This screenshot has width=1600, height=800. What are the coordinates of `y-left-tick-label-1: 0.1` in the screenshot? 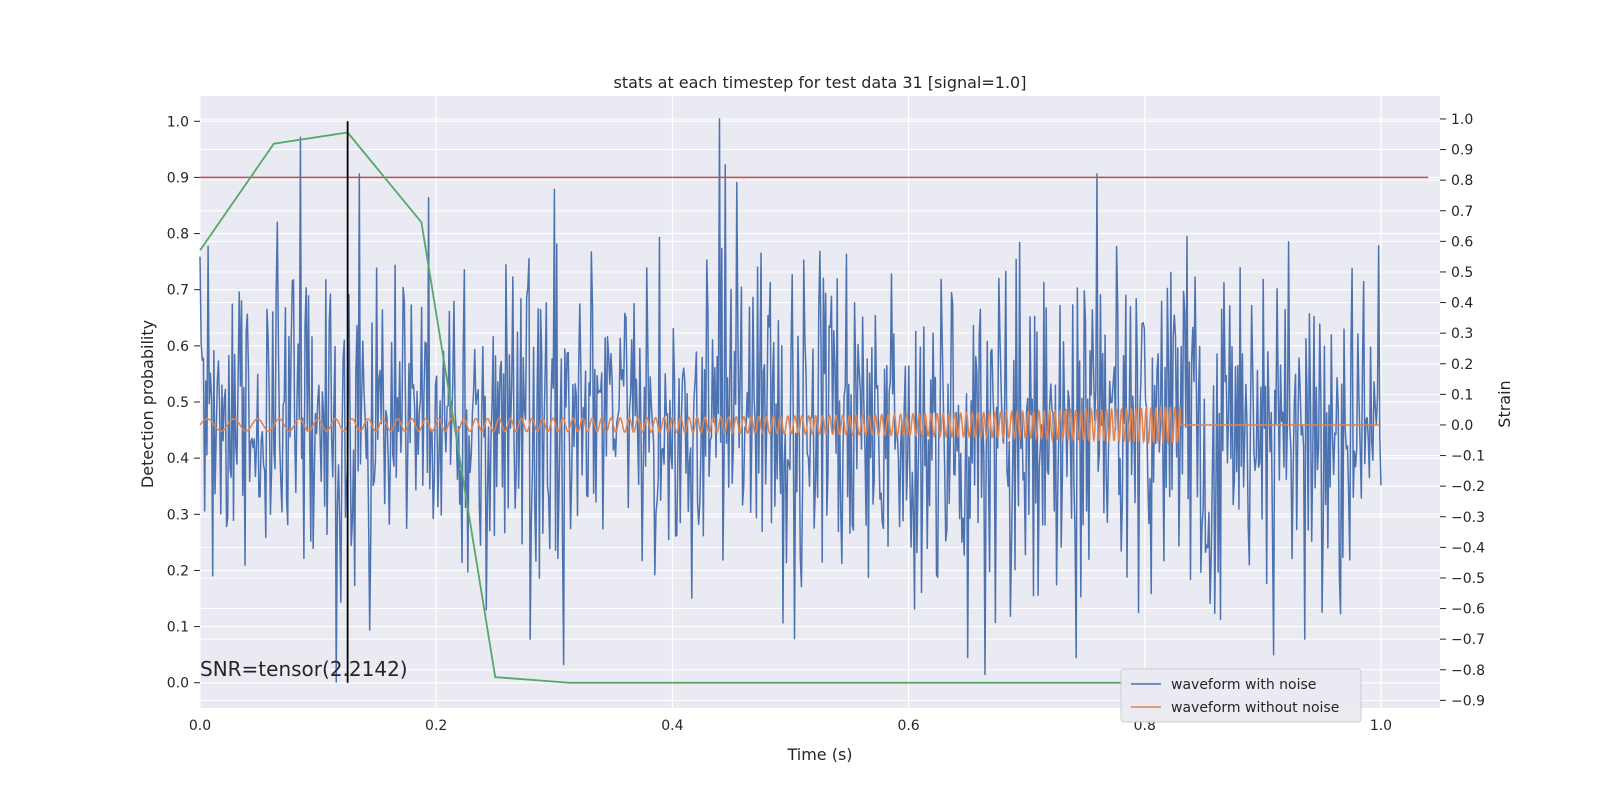 It's located at (178, 628).